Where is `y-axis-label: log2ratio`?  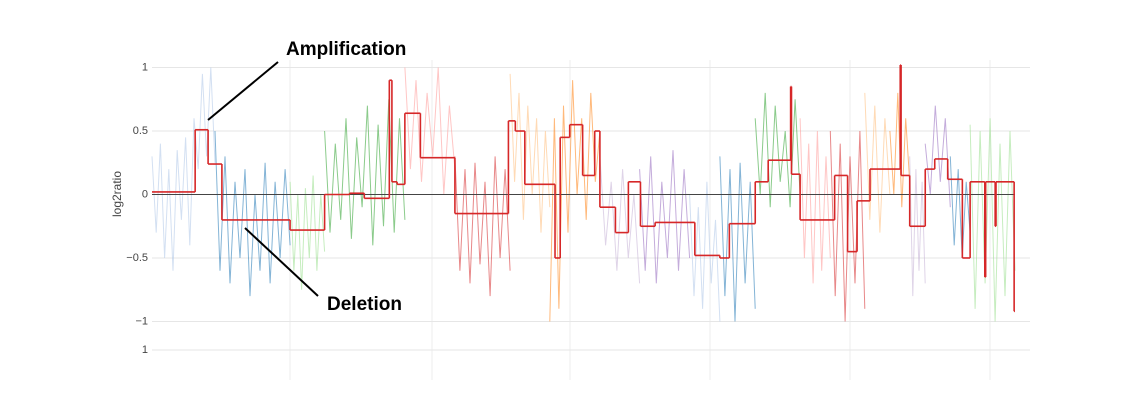 y-axis-label: log2ratio is located at coordinates (117, 194).